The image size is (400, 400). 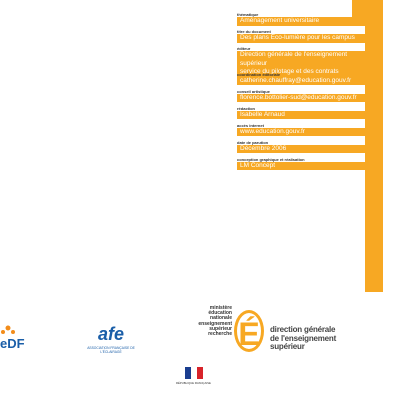 What do you see at coordinates (250, 125) in the screenshot?
I see `credit-label: accès internet` at bounding box center [250, 125].